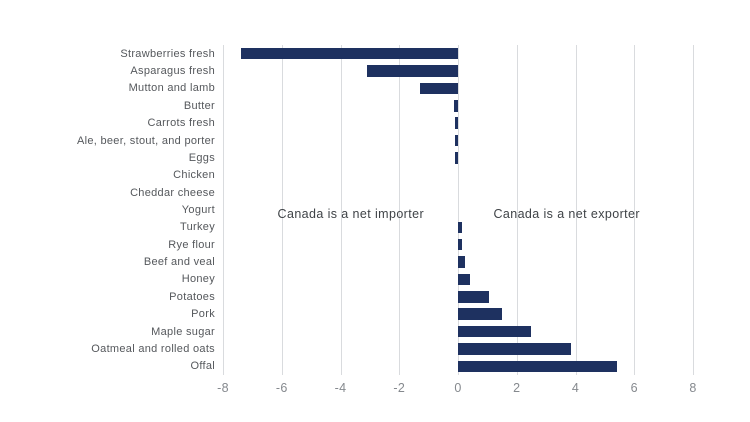  What do you see at coordinates (566, 214) in the screenshot?
I see `annotation-net-exporter: Canada is a net exporter` at bounding box center [566, 214].